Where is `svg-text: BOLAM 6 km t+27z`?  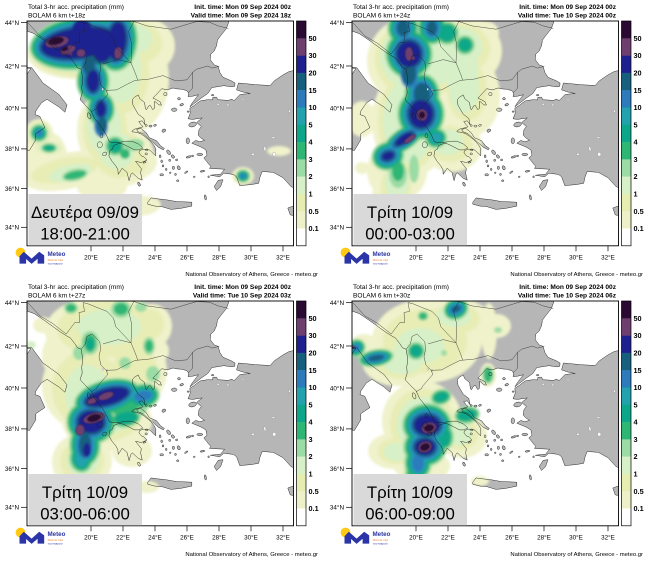 svg-text: BOLAM 6 km t+27z is located at coordinates (56, 296).